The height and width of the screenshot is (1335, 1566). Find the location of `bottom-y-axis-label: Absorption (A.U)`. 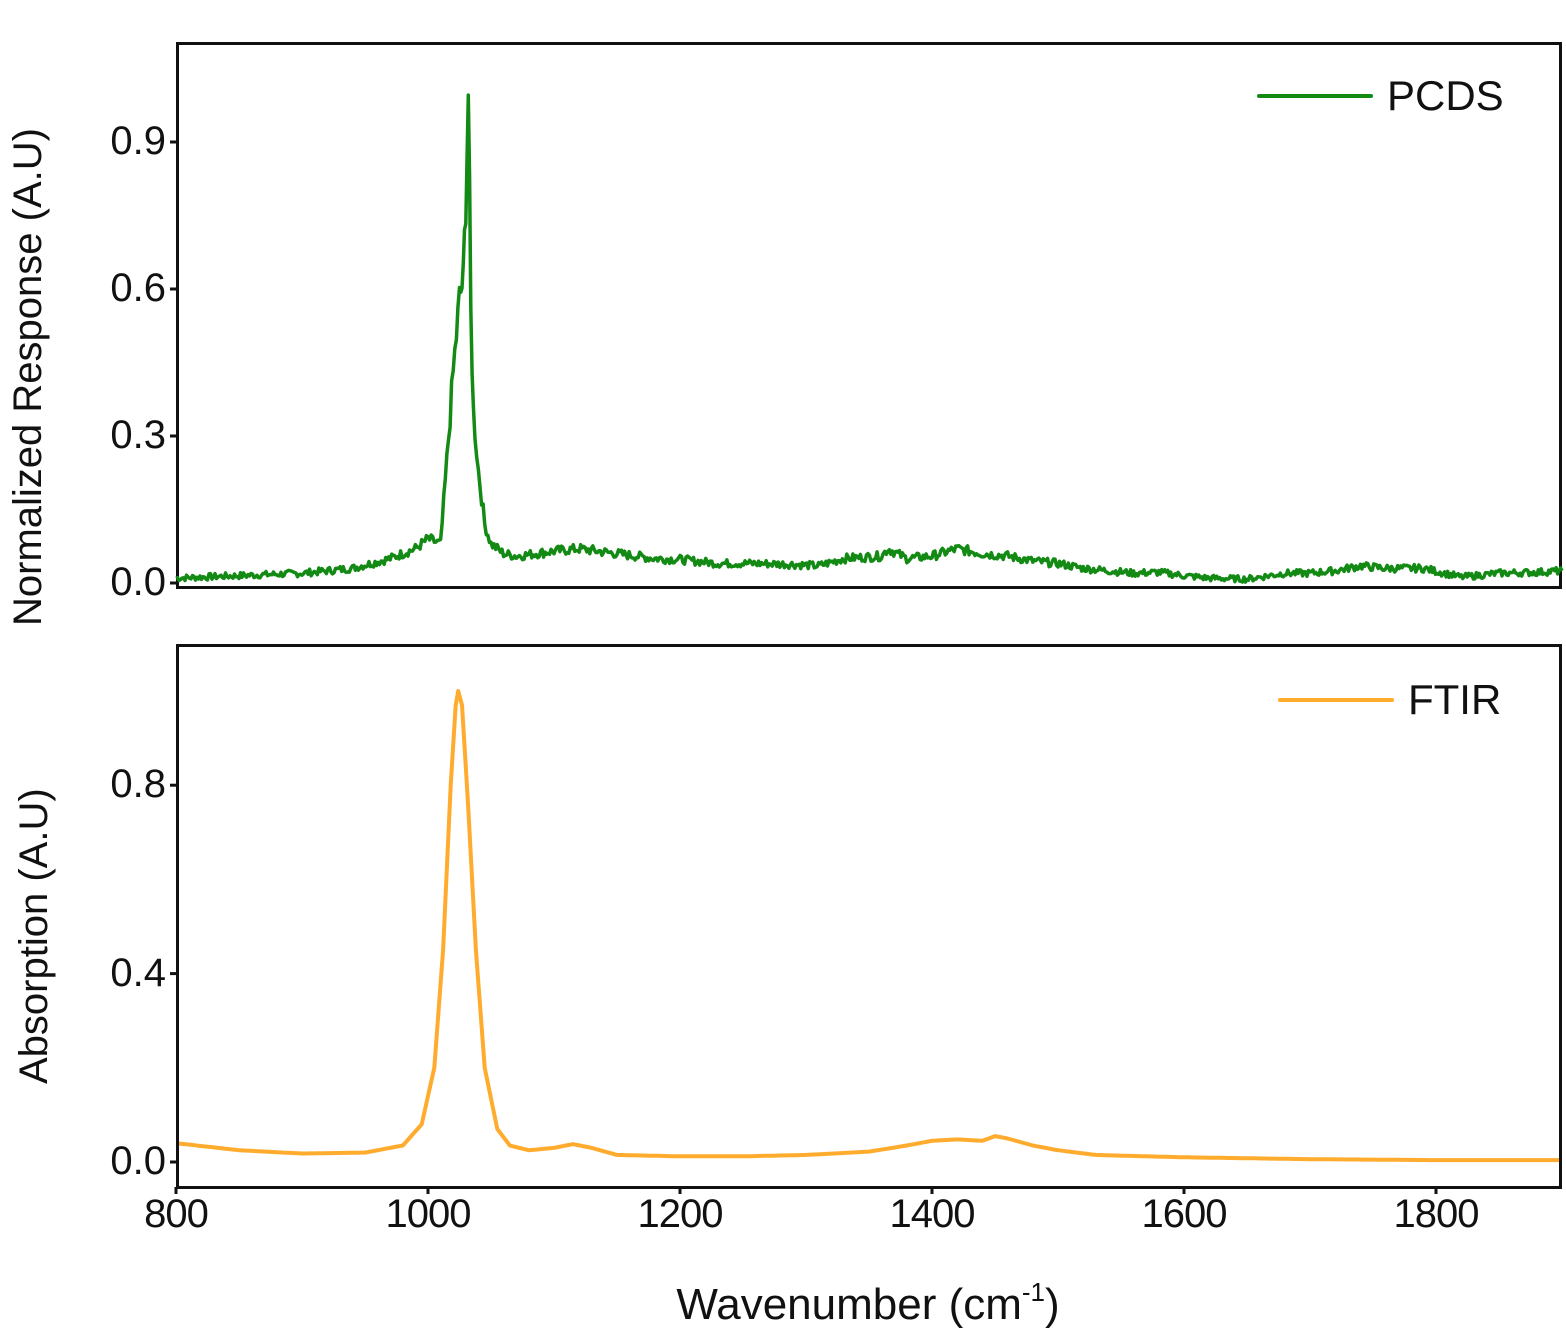

bottom-y-axis-label: Absorption (A.U) is located at coordinates (34, 936).